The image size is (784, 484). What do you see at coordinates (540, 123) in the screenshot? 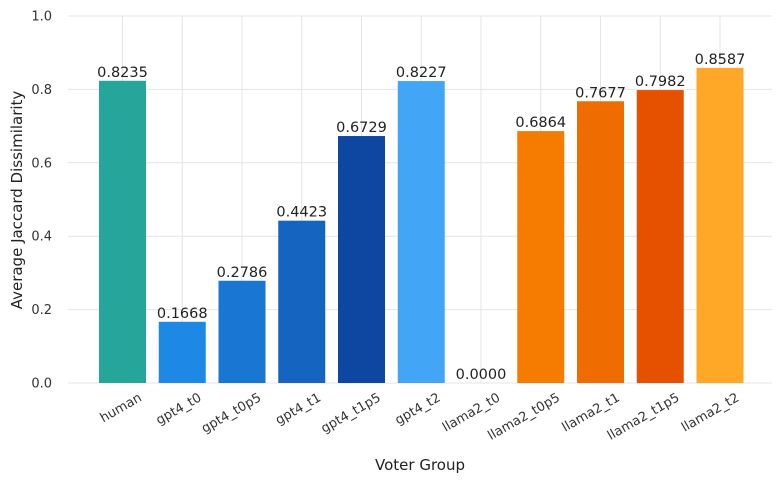
I see `data-label: 0.6864` at bounding box center [540, 123].